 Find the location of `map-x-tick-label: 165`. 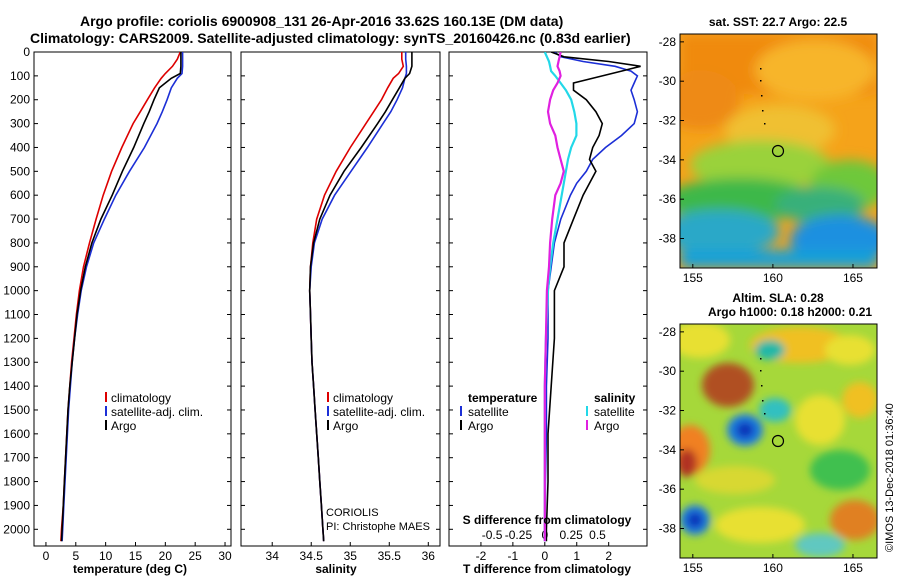

map-x-tick-label: 165 is located at coordinates (853, 568).